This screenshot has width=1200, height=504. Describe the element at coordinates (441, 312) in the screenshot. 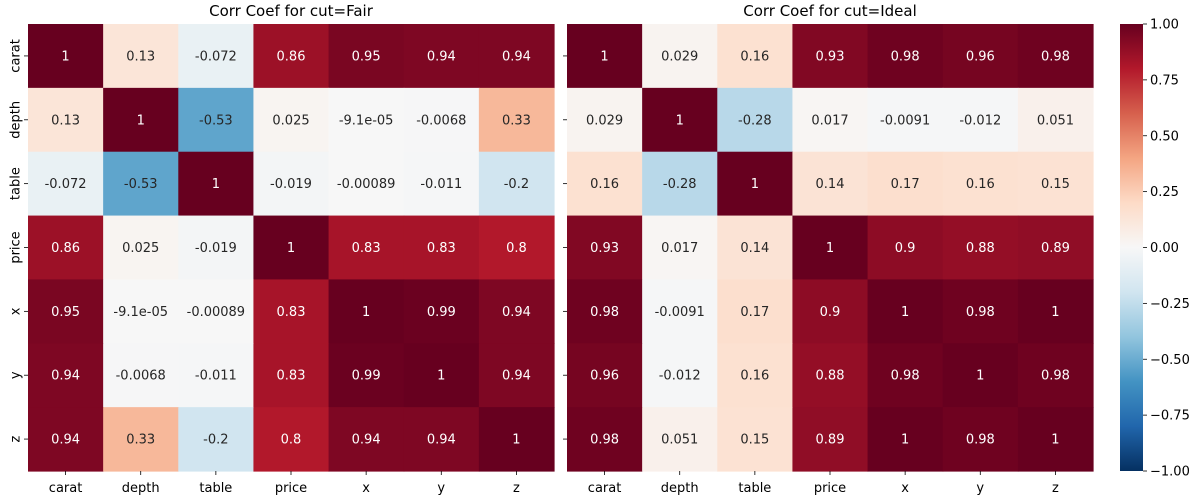

I see `cell-label: 0.99` at that location.